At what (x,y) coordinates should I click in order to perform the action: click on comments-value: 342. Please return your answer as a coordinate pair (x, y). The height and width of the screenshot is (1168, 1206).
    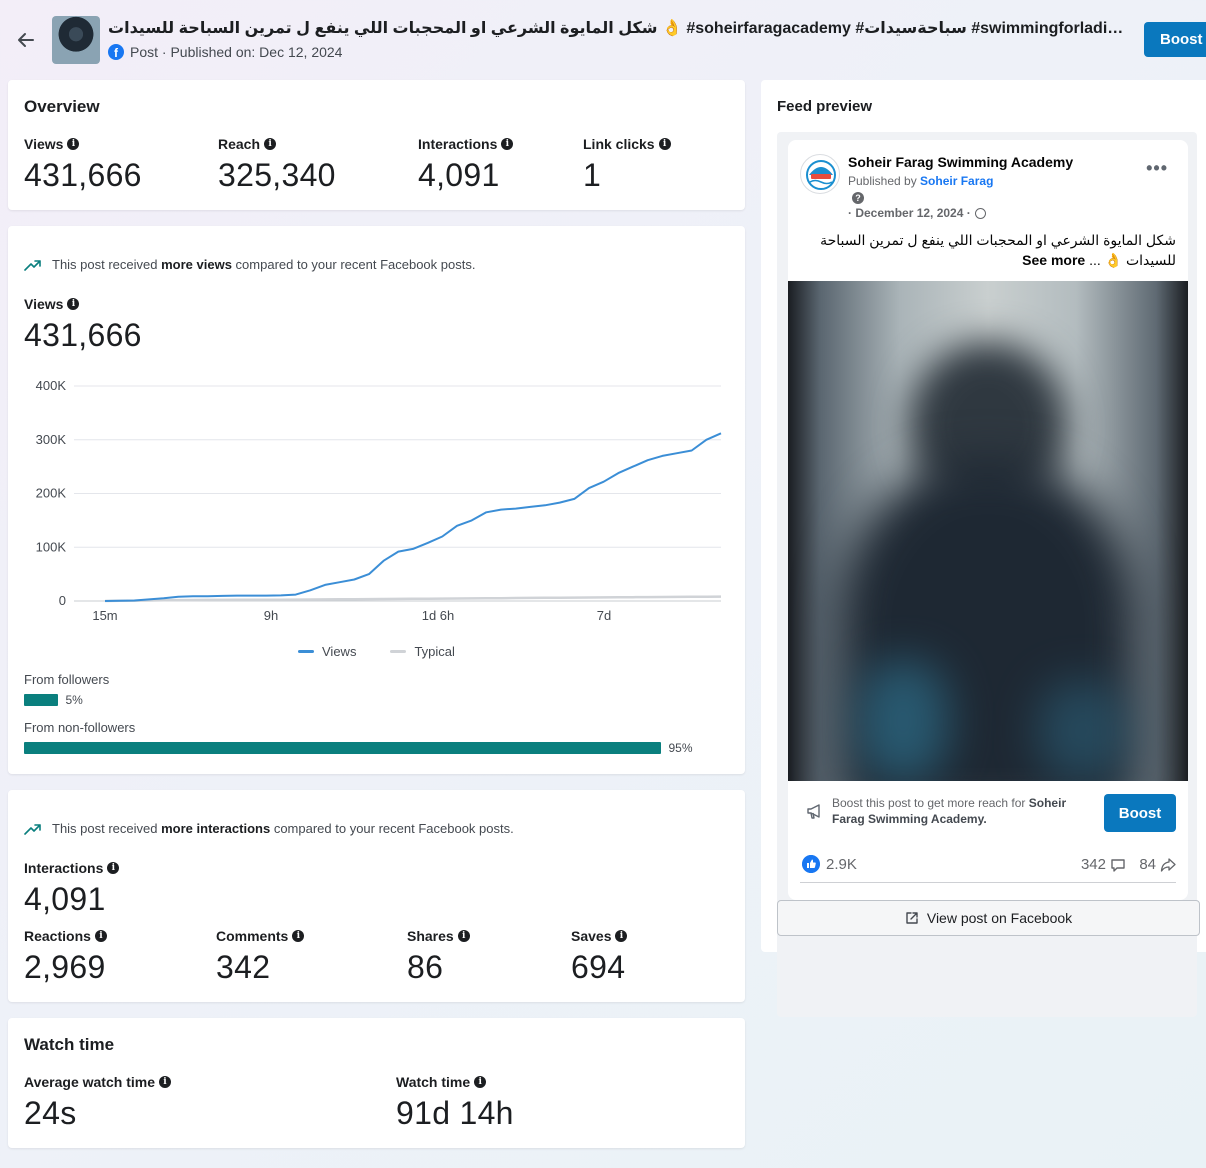
    Looking at the image, I should click on (243, 967).